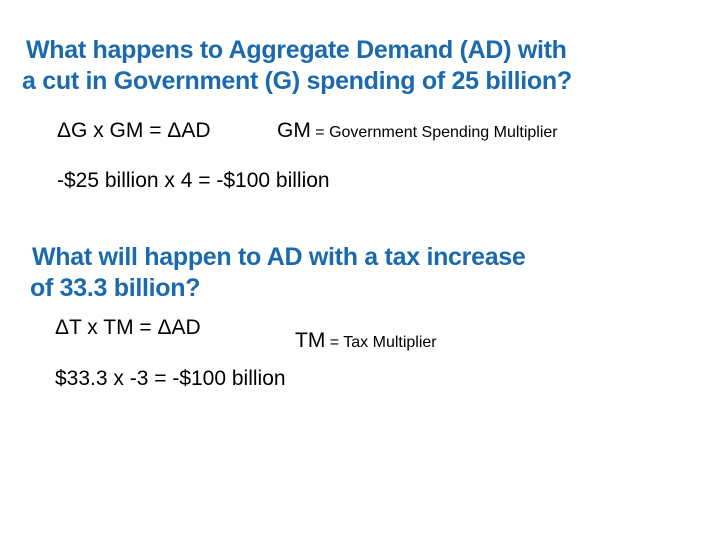  Describe the element at coordinates (115, 288) in the screenshot. I see `section2-heading-line2: of 33.3 billion?` at that location.